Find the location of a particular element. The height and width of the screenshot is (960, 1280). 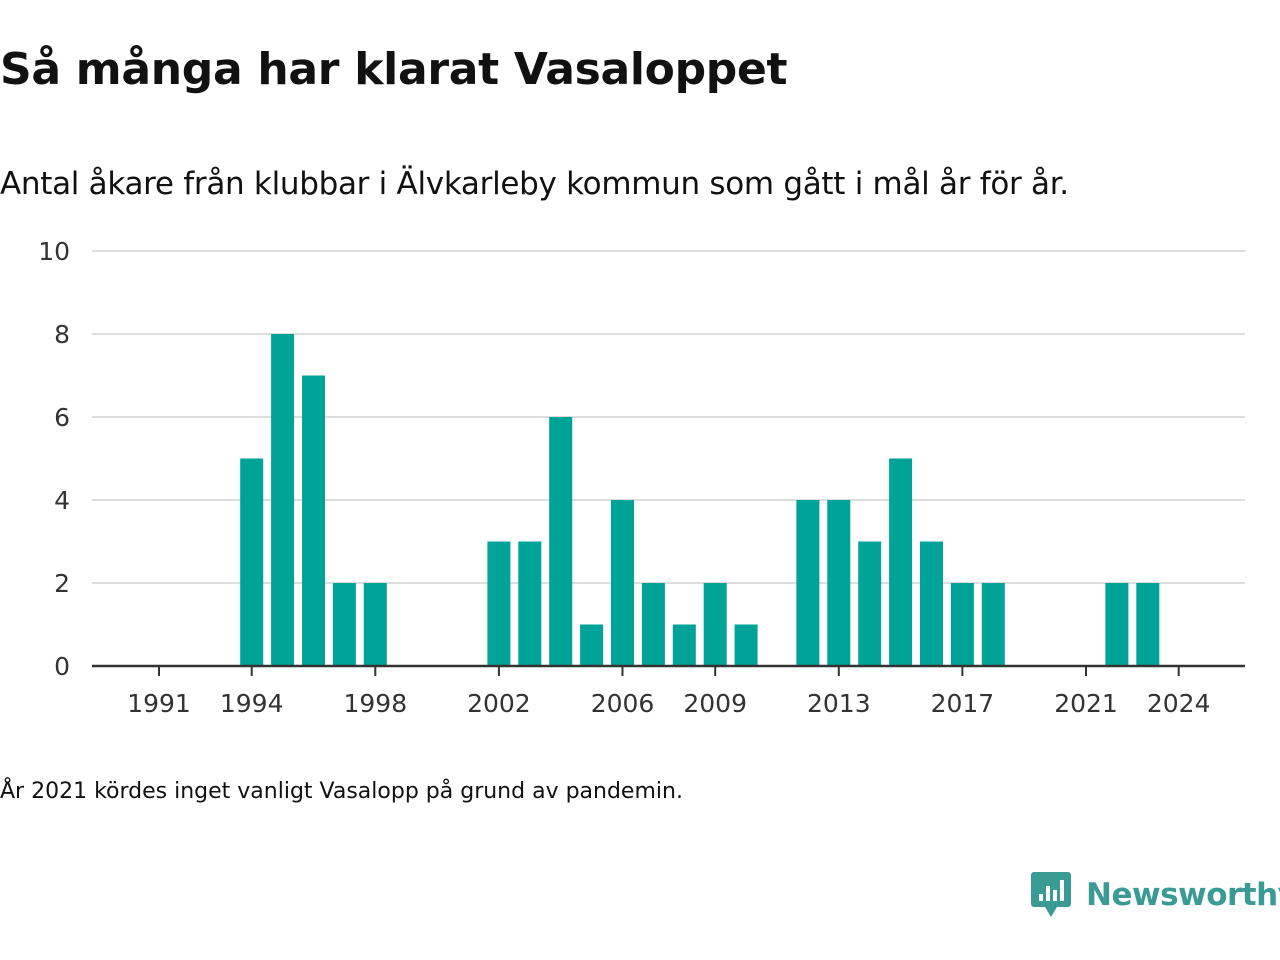

bar-2023 is located at coordinates (1148, 624).